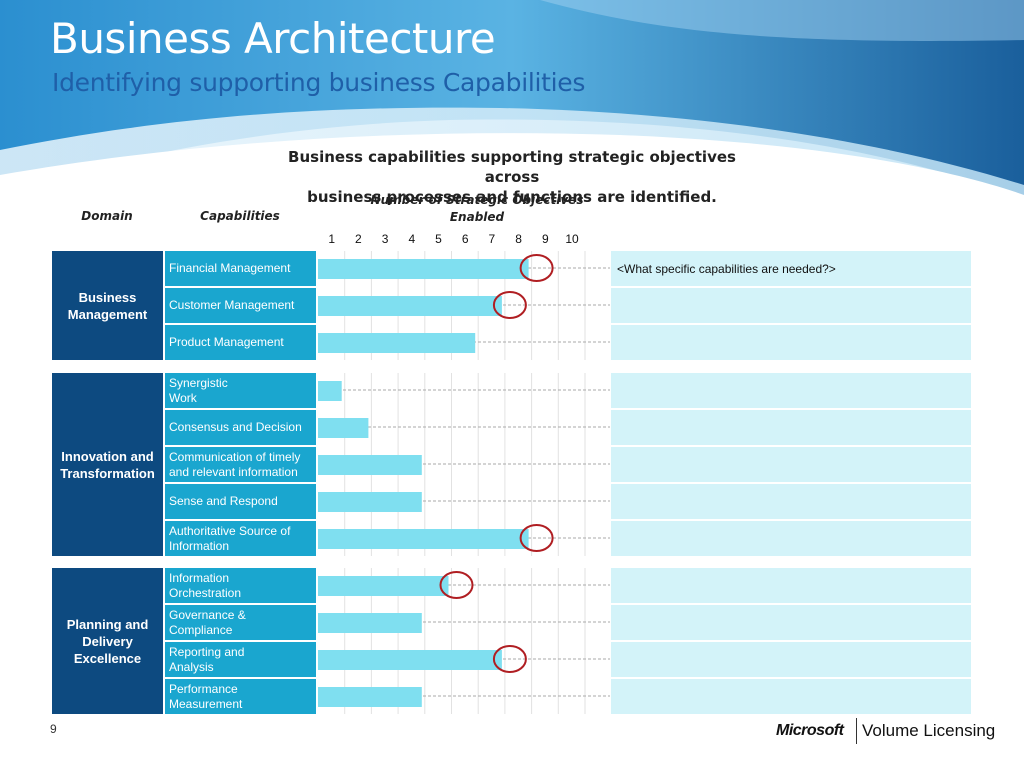 The width and height of the screenshot is (1024, 768). I want to click on capability-cell: Governance & Compliance, so click(240, 622).